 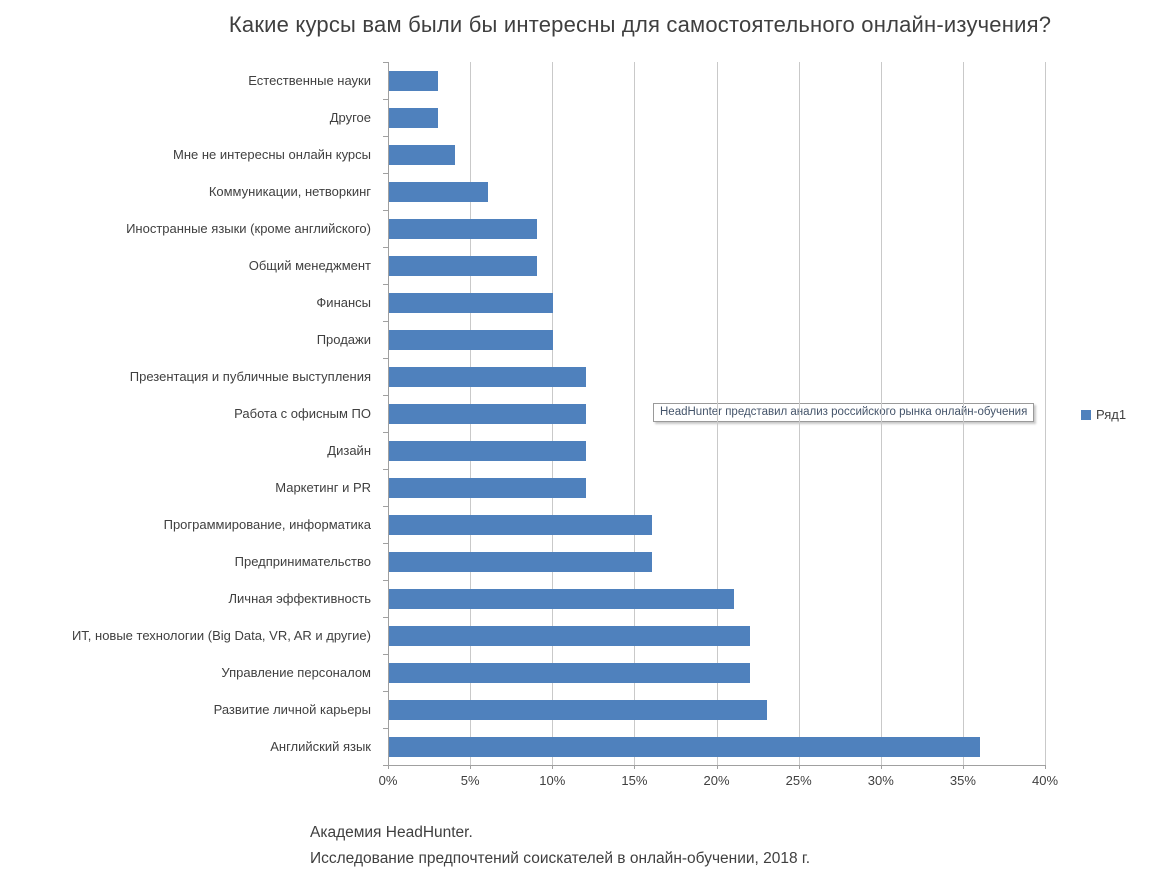 What do you see at coordinates (267, 524) in the screenshot?
I see `category-label: Программирование, информатика` at bounding box center [267, 524].